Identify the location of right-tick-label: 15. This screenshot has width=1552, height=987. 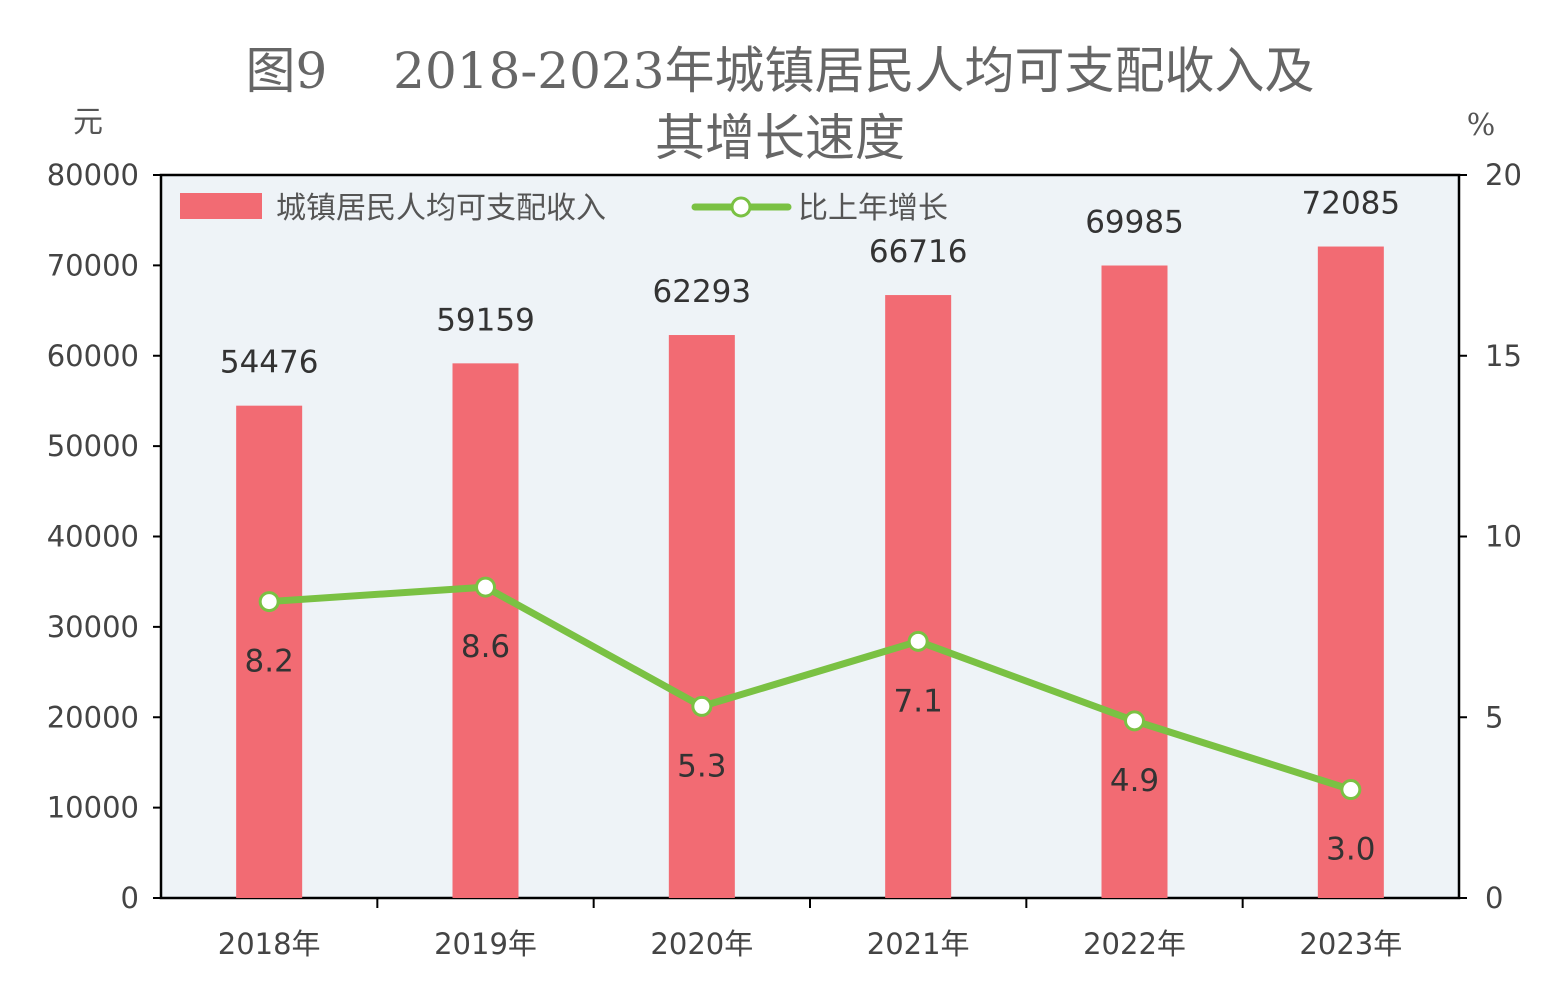
(1503, 356).